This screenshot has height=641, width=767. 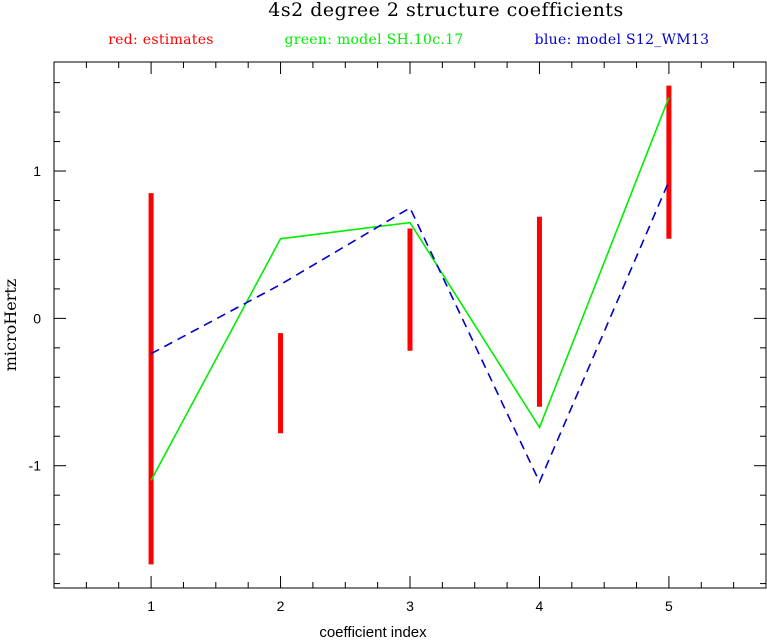 I want to click on x-axis-label: coefficient index, so click(x=373, y=632).